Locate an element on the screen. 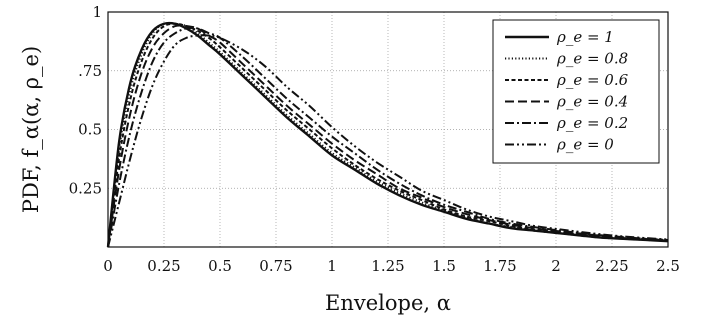 The width and height of the screenshot is (705, 323). y-tick-labels: 0.25 0.5 .75 1 is located at coordinates (85, 100).